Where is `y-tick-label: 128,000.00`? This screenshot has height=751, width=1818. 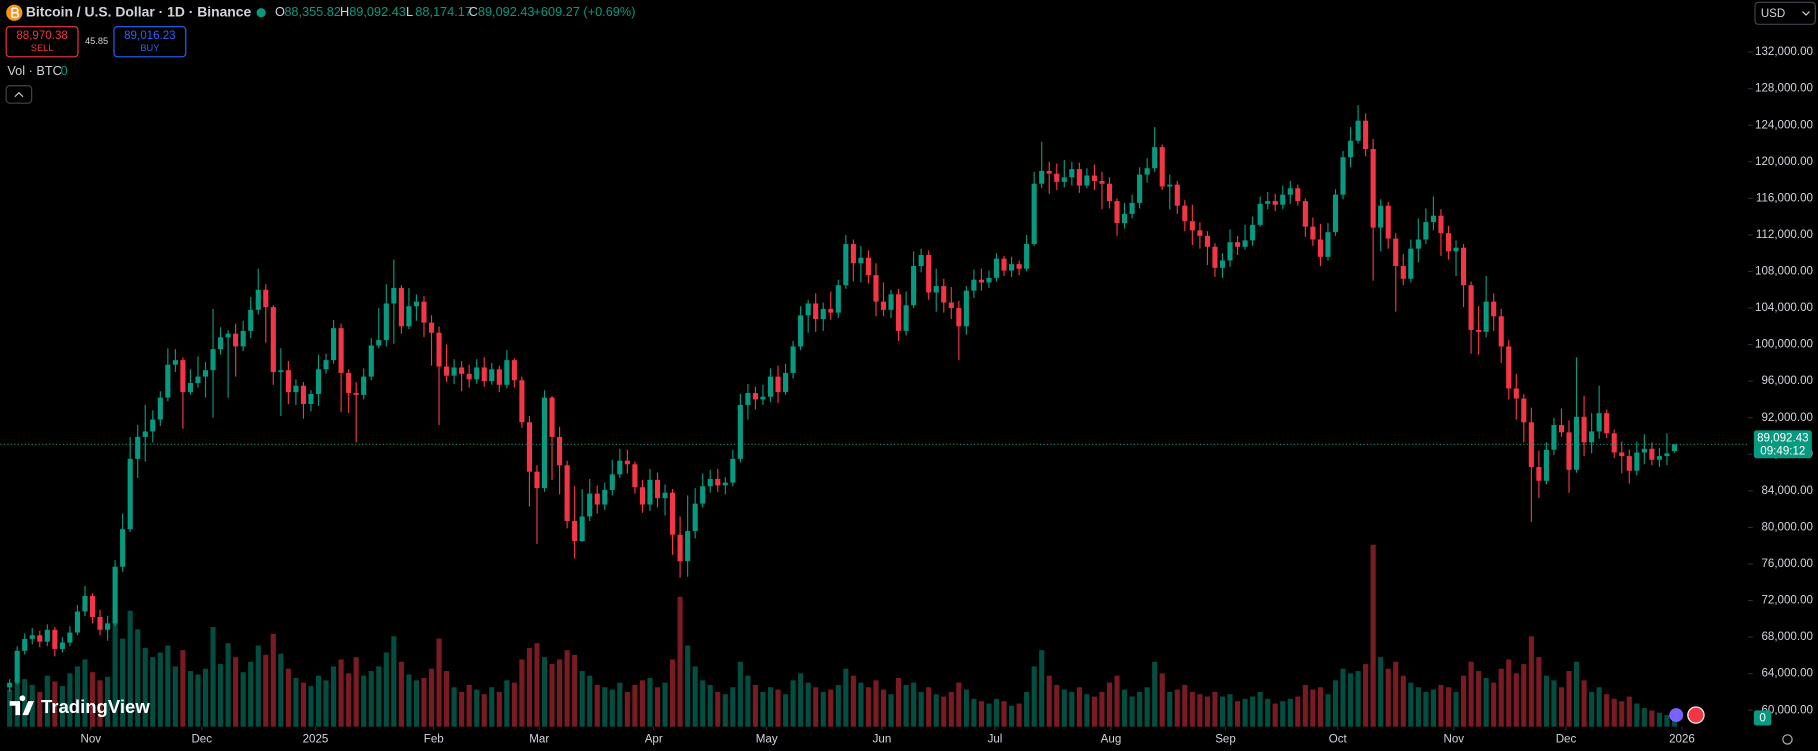 y-tick-label: 128,000.00 is located at coordinates (1784, 89).